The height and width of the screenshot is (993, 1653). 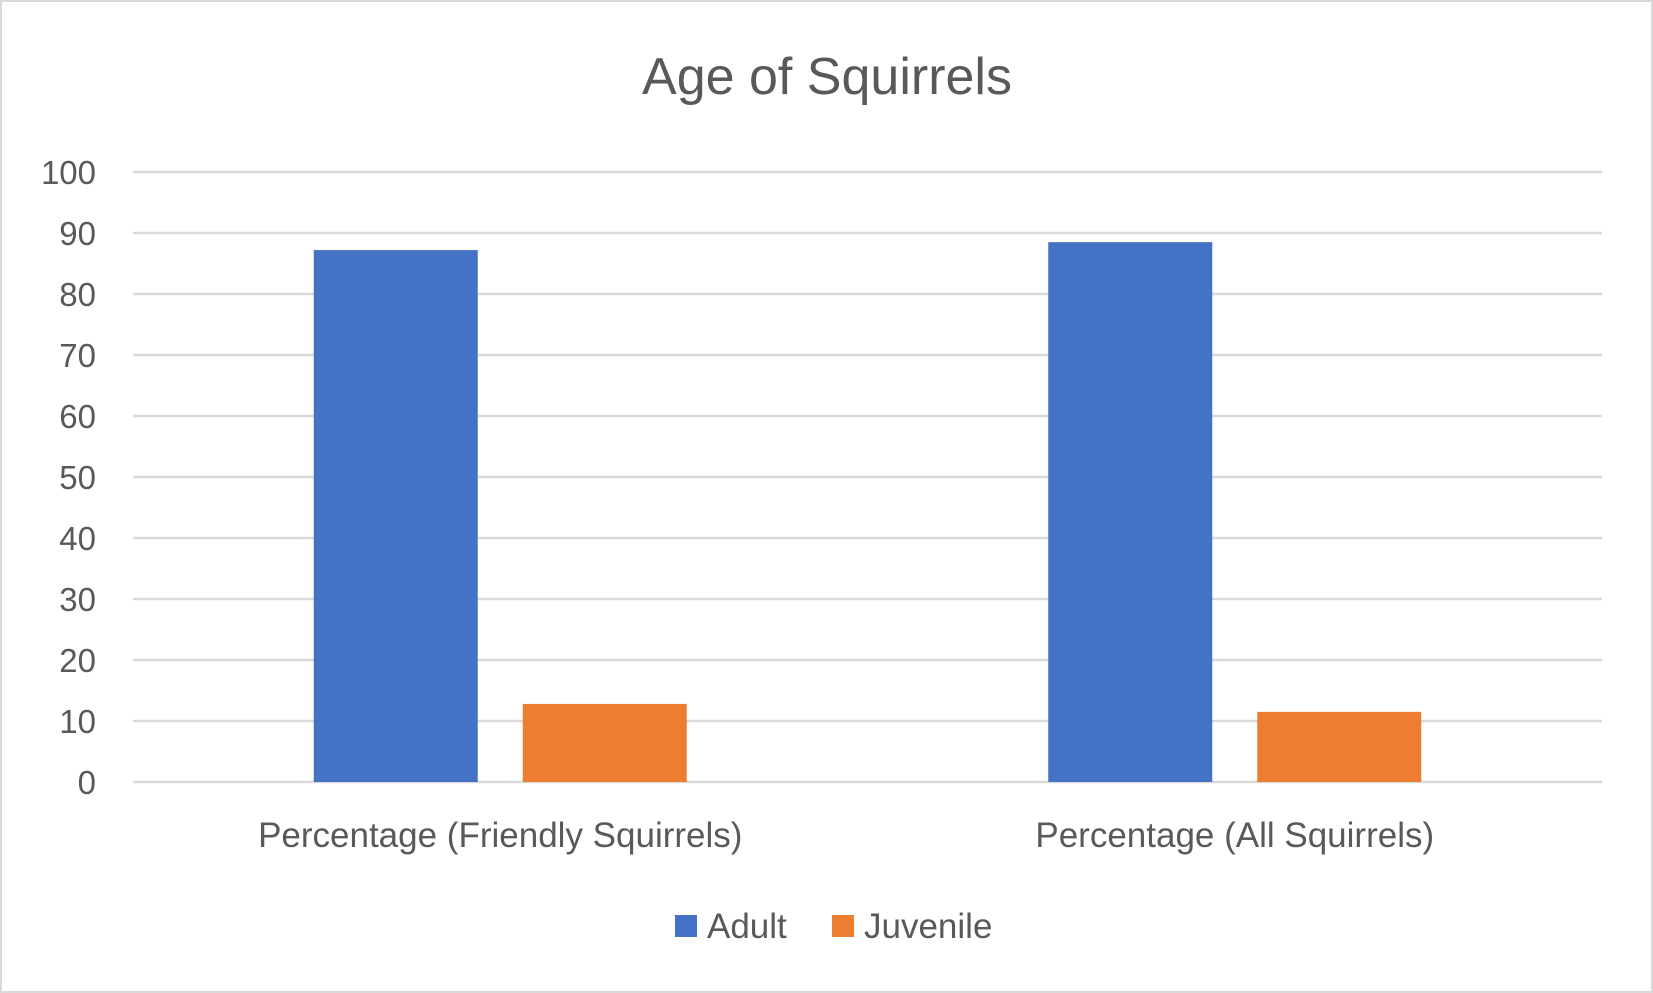 I want to click on y-tick-label: 50, so click(x=77, y=477).